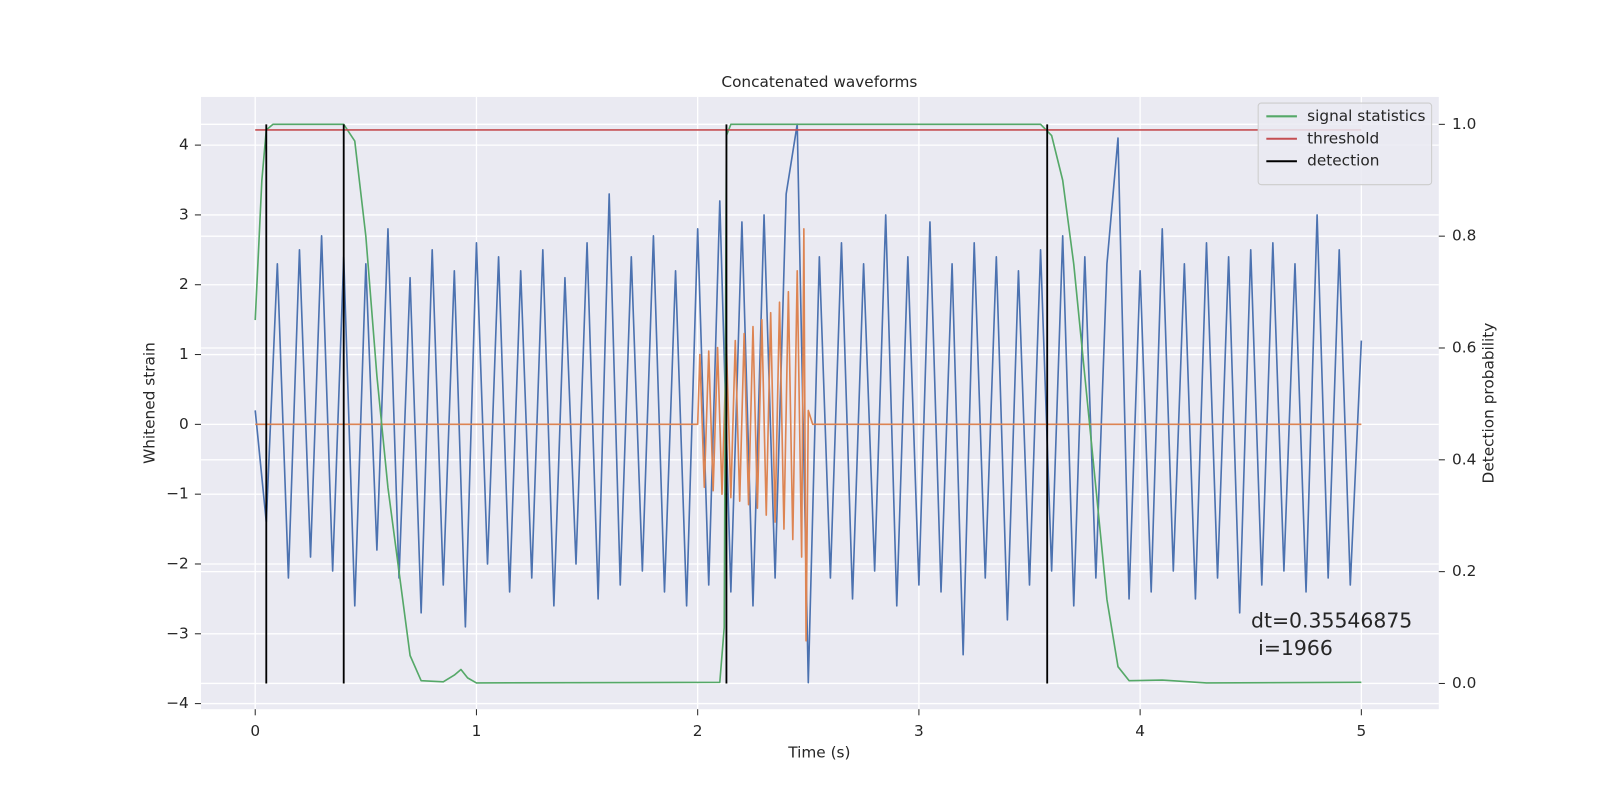 Image resolution: width=1600 pixels, height=800 pixels. I want to click on y-tick-label: 4, so click(184, 145).